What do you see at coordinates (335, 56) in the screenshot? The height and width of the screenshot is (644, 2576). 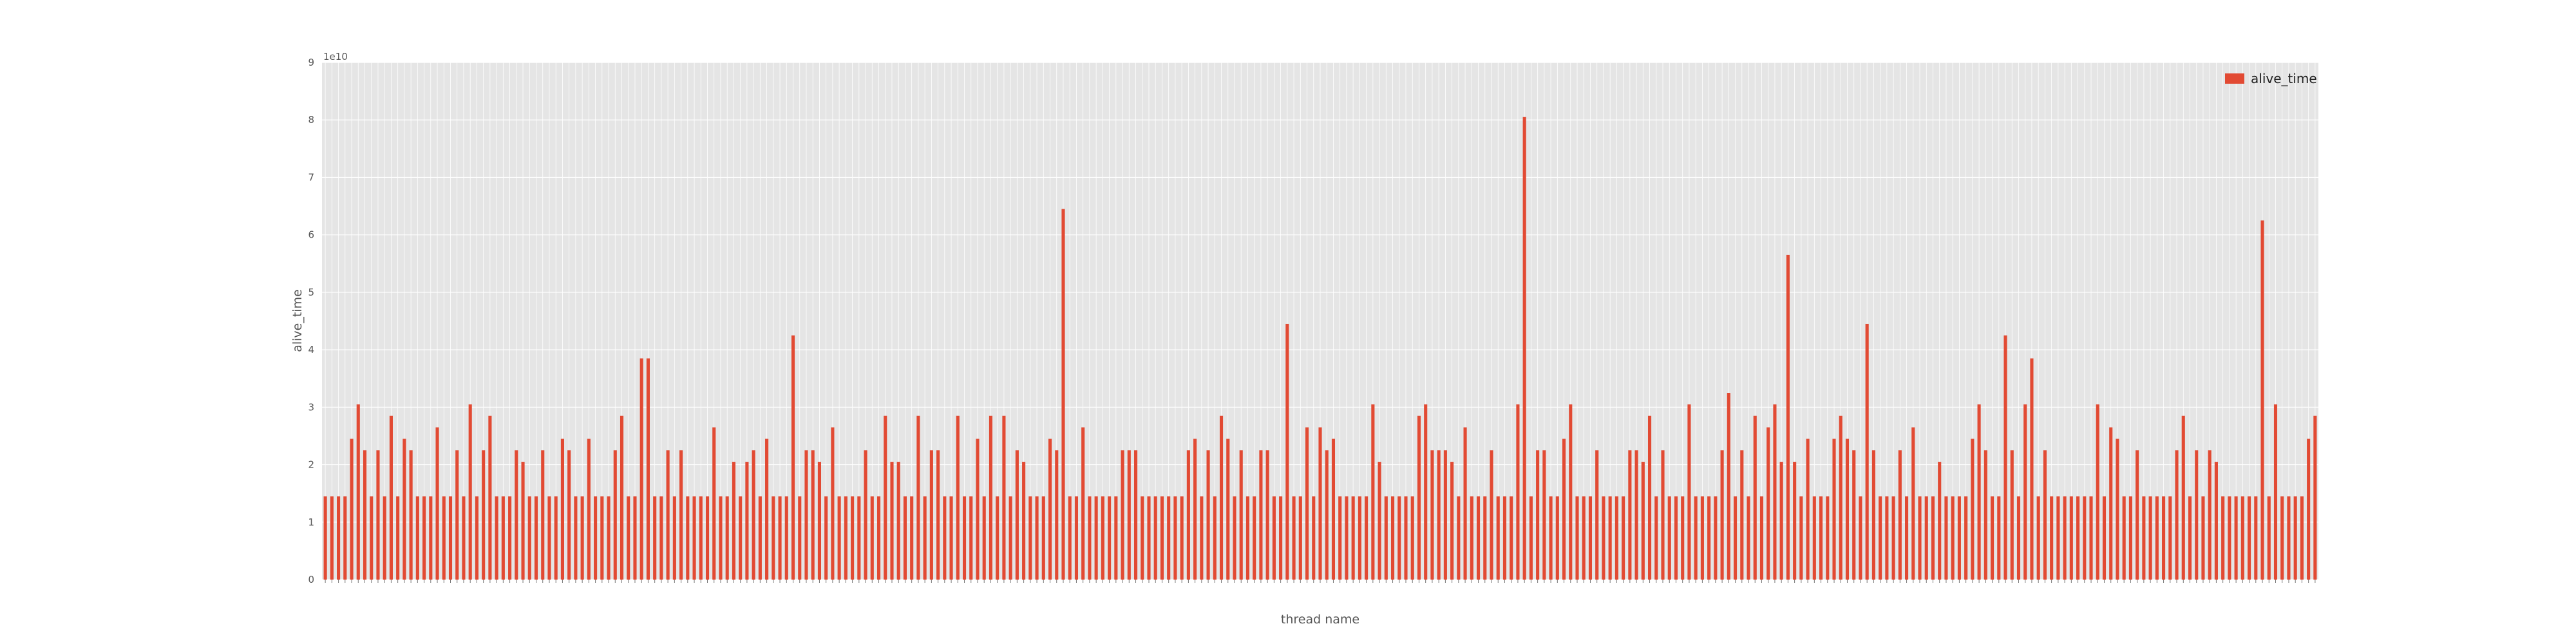 I see `y-offset-text: 1e10` at bounding box center [335, 56].